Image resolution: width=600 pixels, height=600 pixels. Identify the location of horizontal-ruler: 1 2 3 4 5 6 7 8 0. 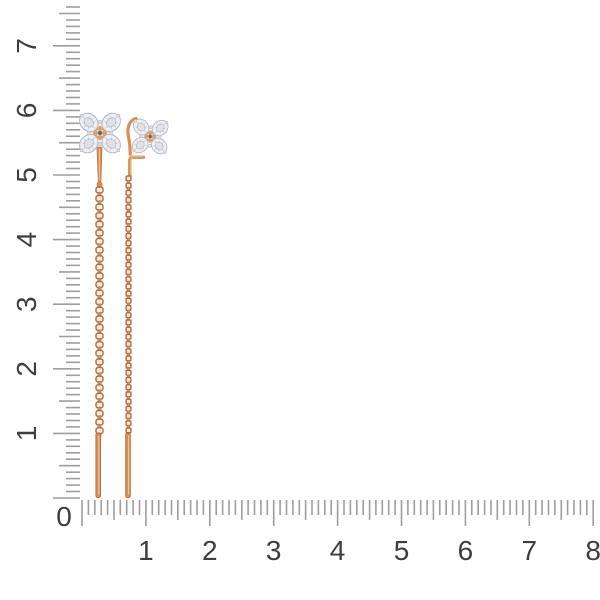
(328, 533).